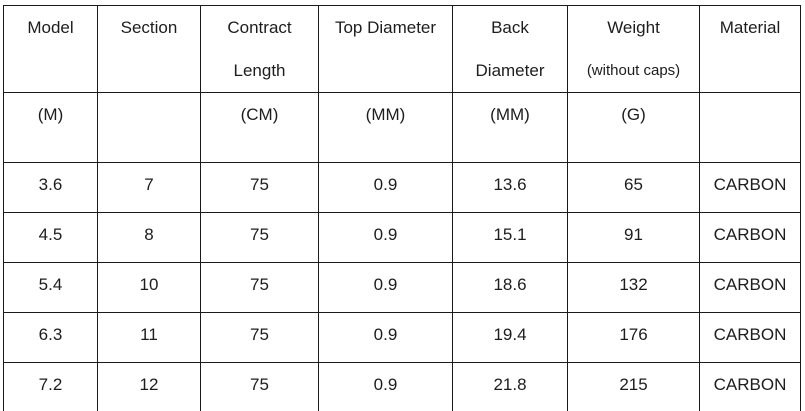  What do you see at coordinates (259, 70) in the screenshot?
I see `column-header-text: Length` at bounding box center [259, 70].